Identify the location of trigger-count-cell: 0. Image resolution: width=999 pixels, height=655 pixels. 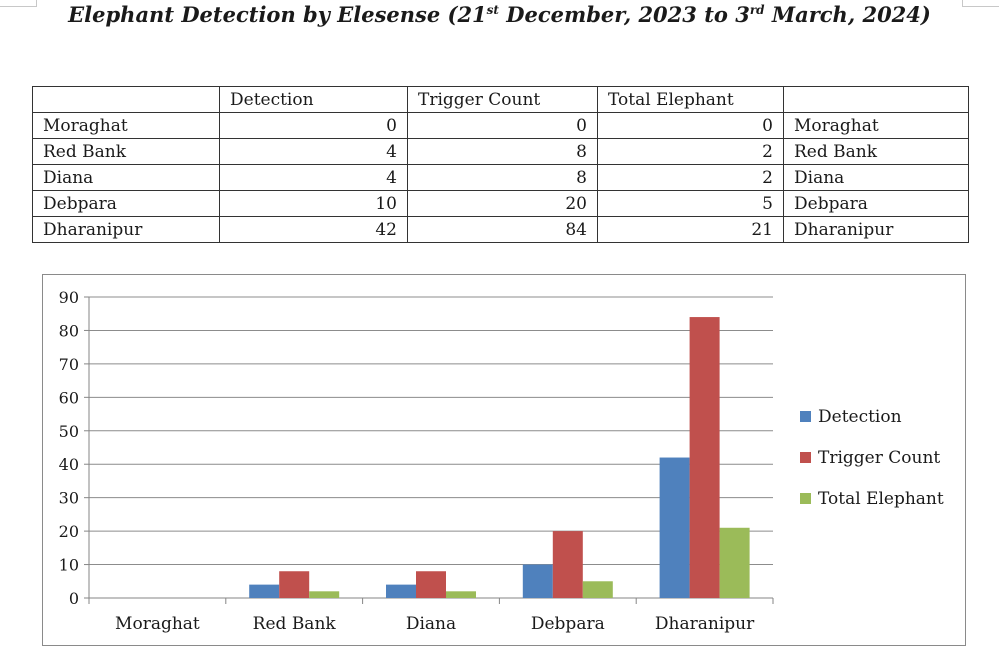
(502, 125).